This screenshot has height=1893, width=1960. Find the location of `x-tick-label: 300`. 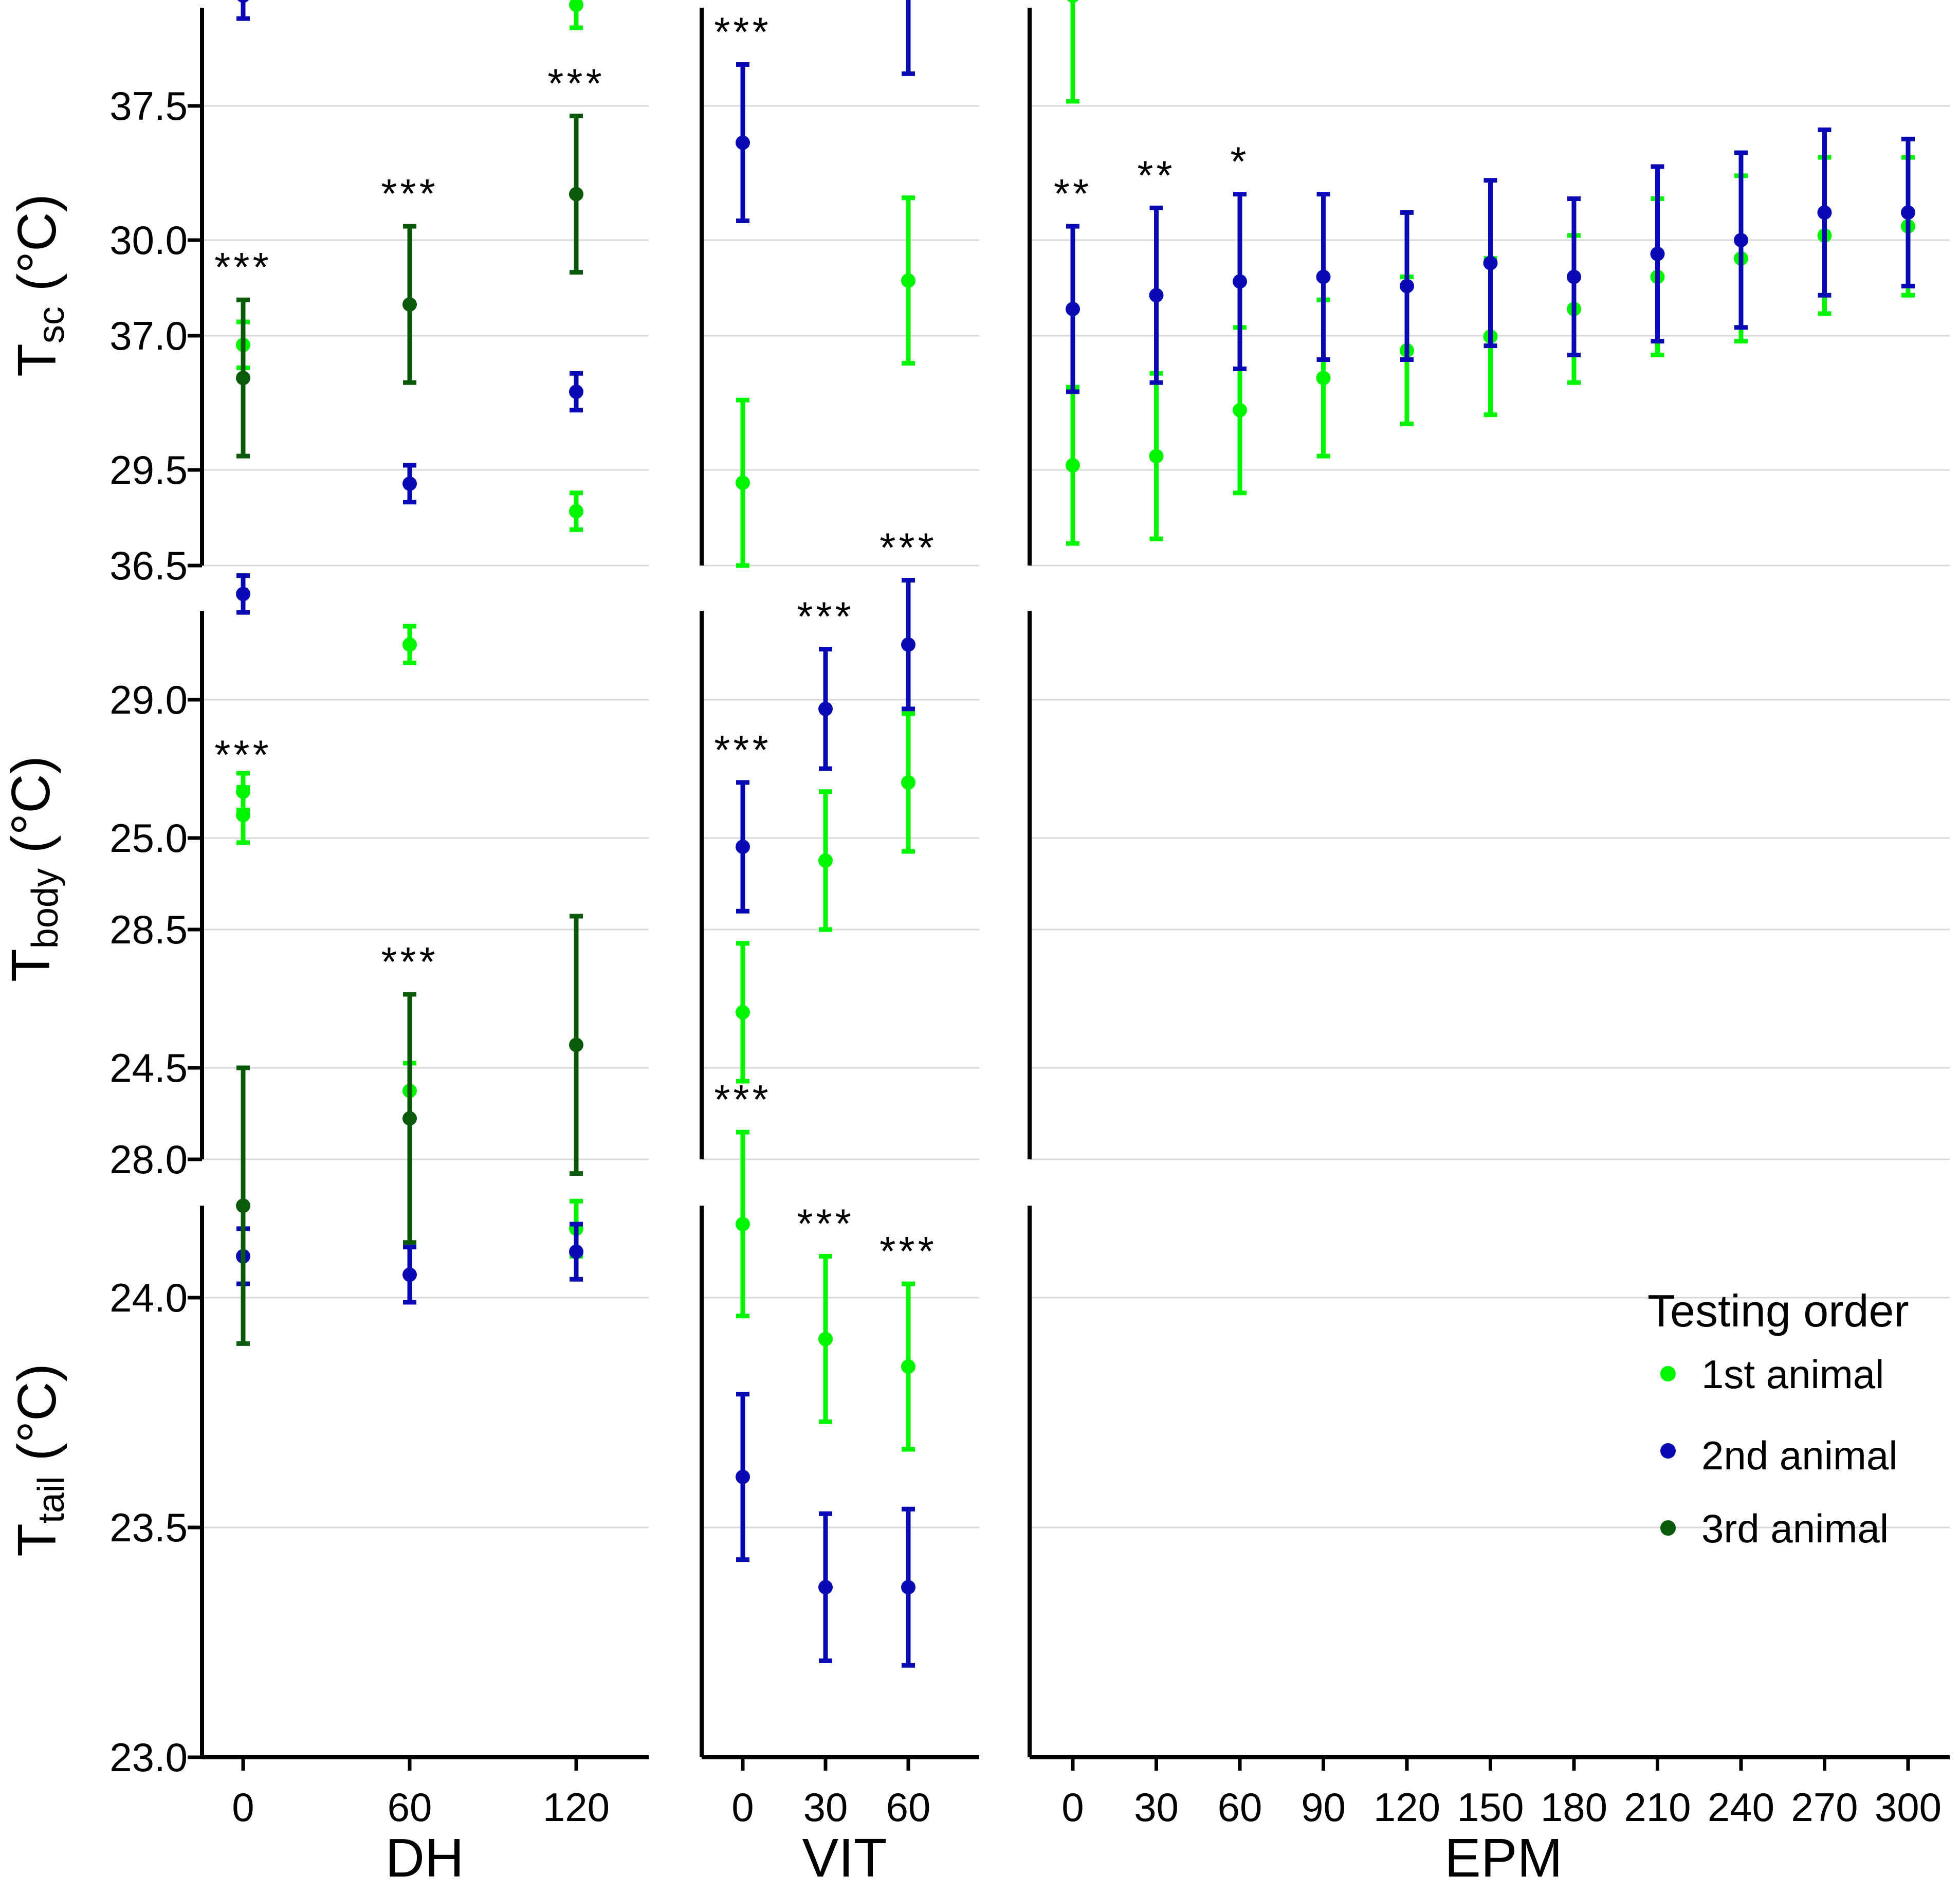

x-tick-label: 300 is located at coordinates (1908, 1808).